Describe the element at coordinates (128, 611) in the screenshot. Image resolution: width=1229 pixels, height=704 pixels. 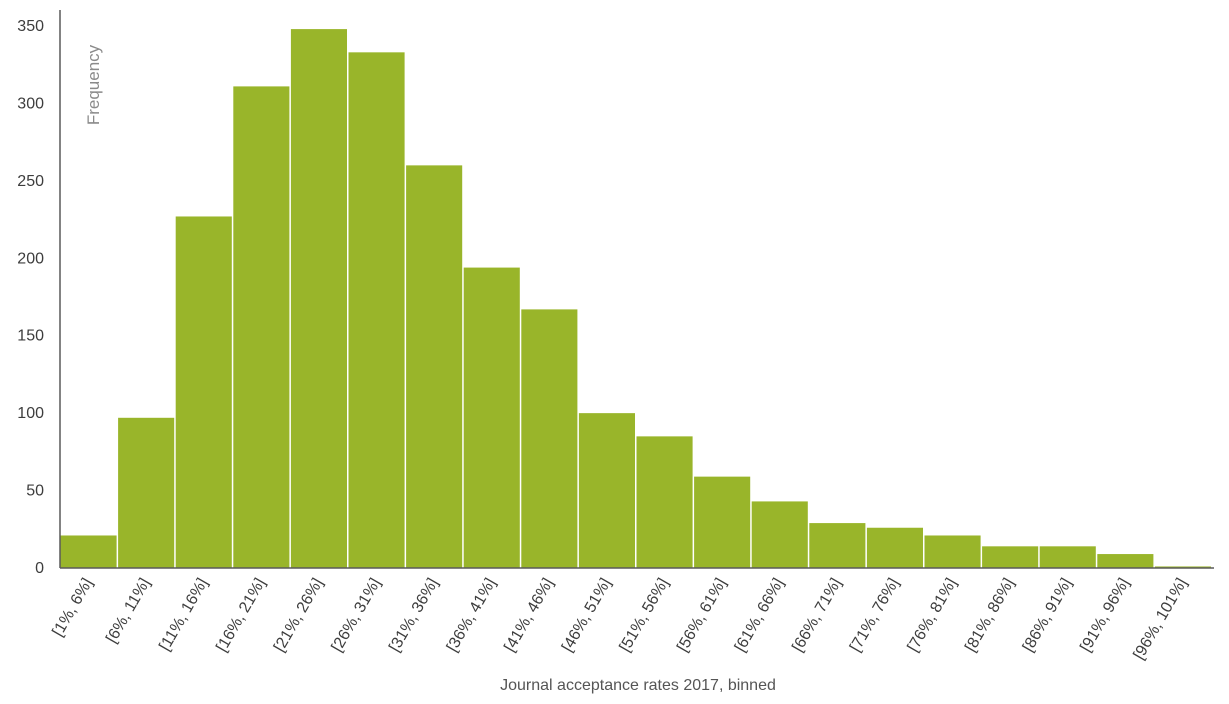
I see `x-tick-label: [6%, 11%]` at that location.